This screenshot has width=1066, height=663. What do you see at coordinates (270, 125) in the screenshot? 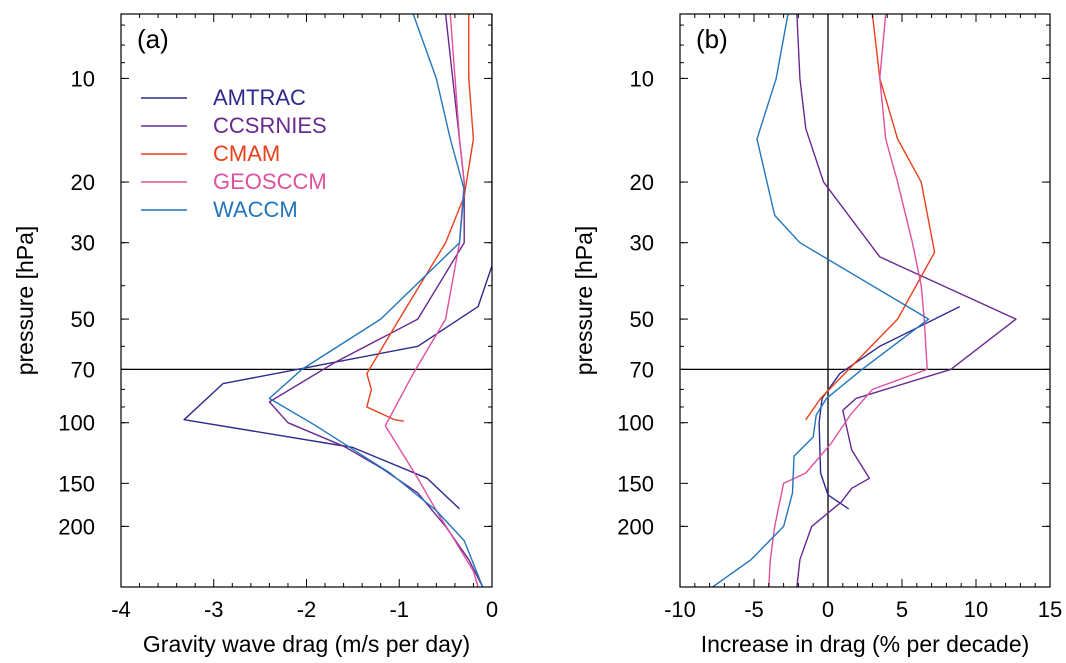
I see `legend-entry: CCSRNIES` at bounding box center [270, 125].